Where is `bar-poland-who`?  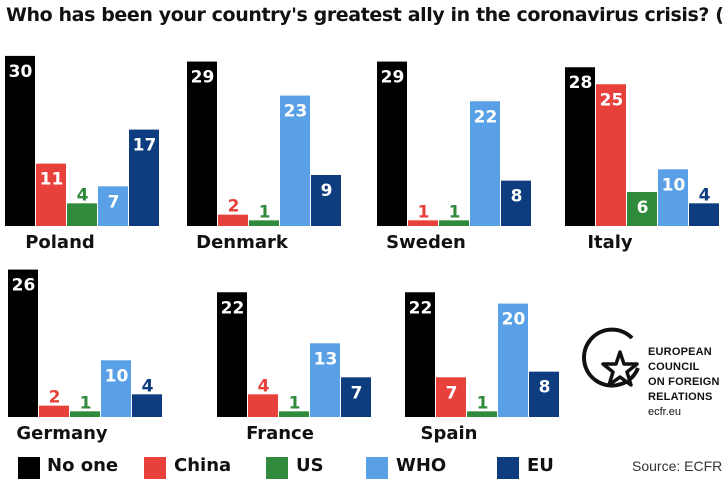 bar-poland-who is located at coordinates (113, 206).